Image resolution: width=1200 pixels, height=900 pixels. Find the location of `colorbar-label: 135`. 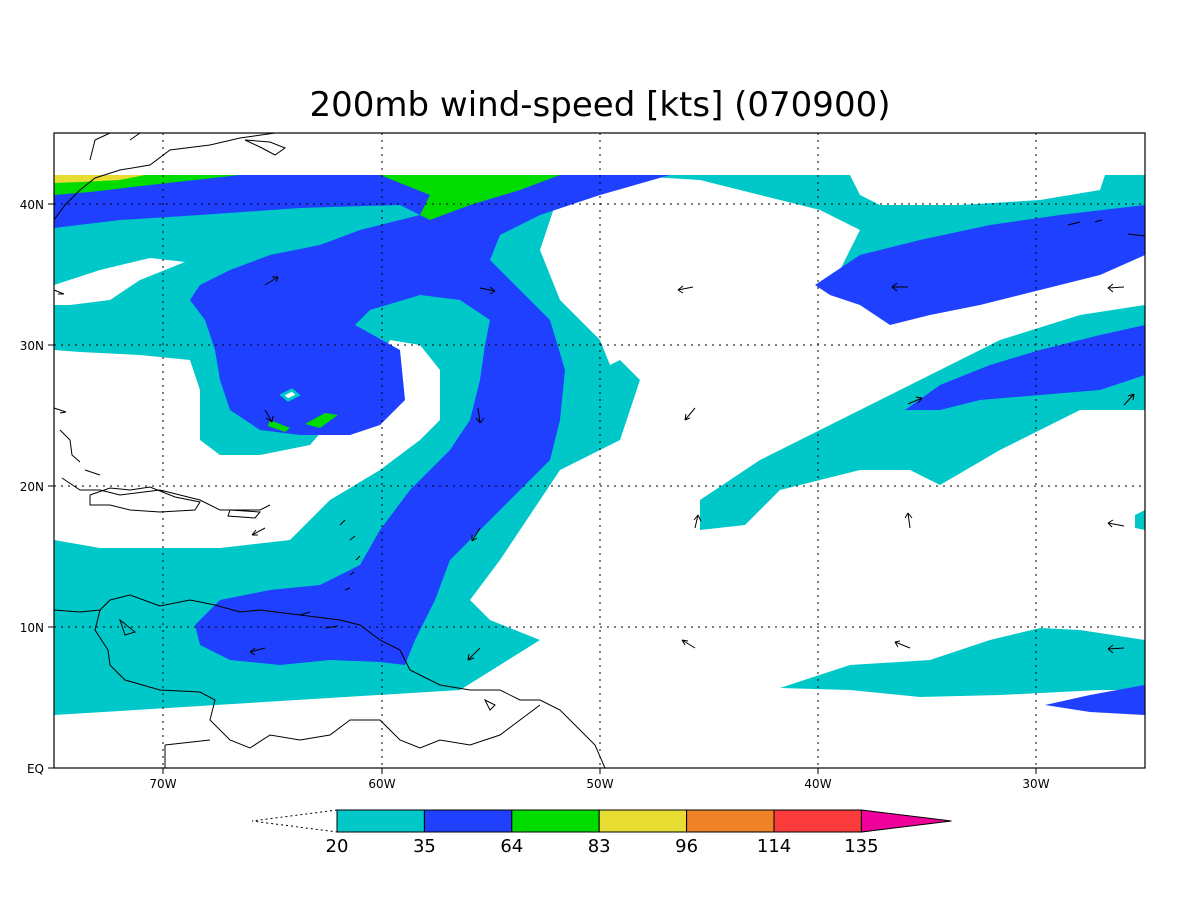

colorbar-label: 135 is located at coordinates (861, 846).